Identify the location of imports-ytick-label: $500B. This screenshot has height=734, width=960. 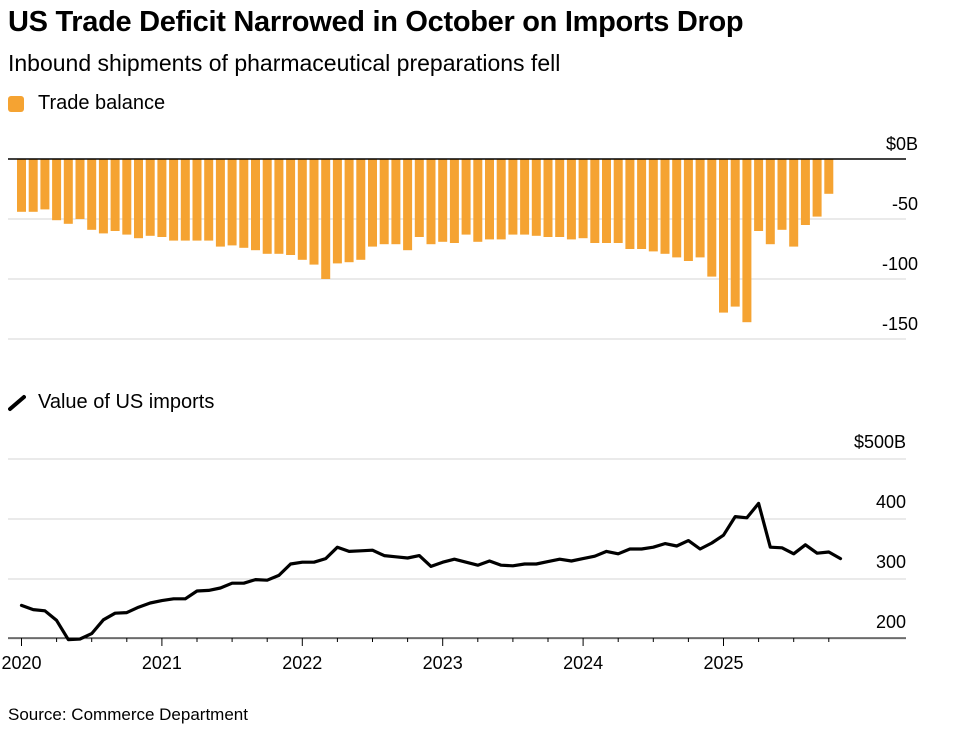
(880, 442).